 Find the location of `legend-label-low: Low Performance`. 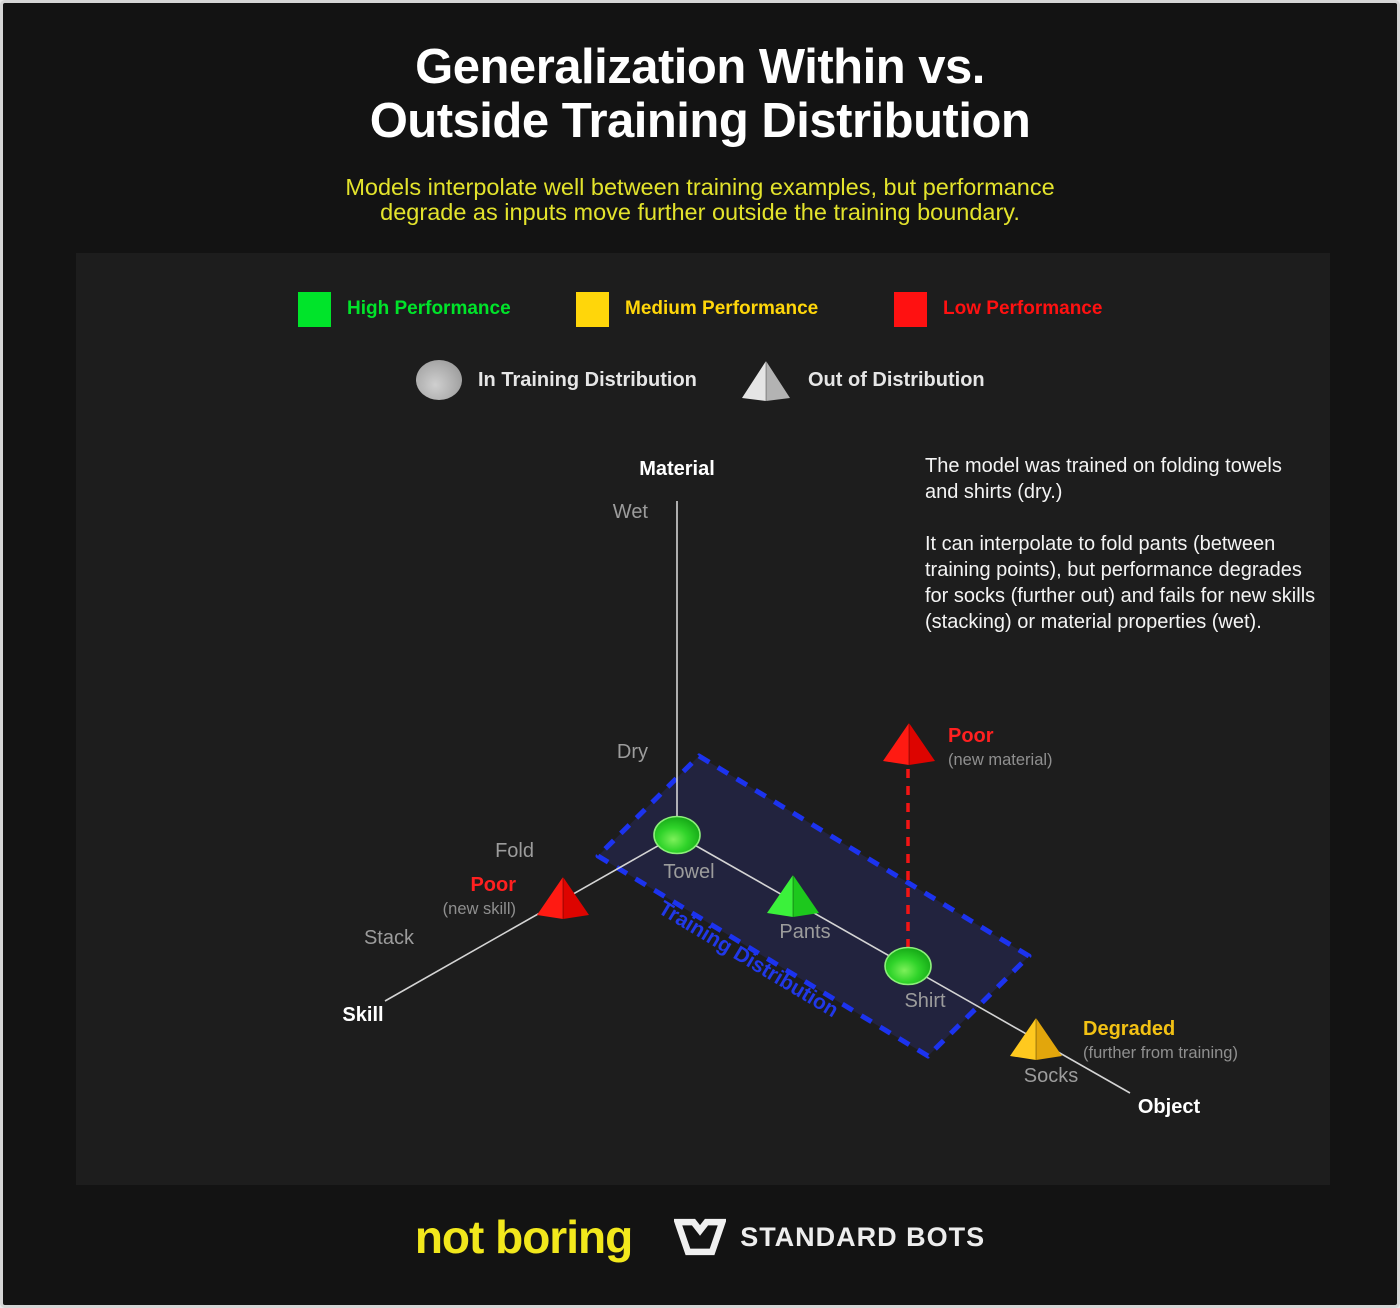

legend-label-low: Low Performance is located at coordinates (1023, 308).